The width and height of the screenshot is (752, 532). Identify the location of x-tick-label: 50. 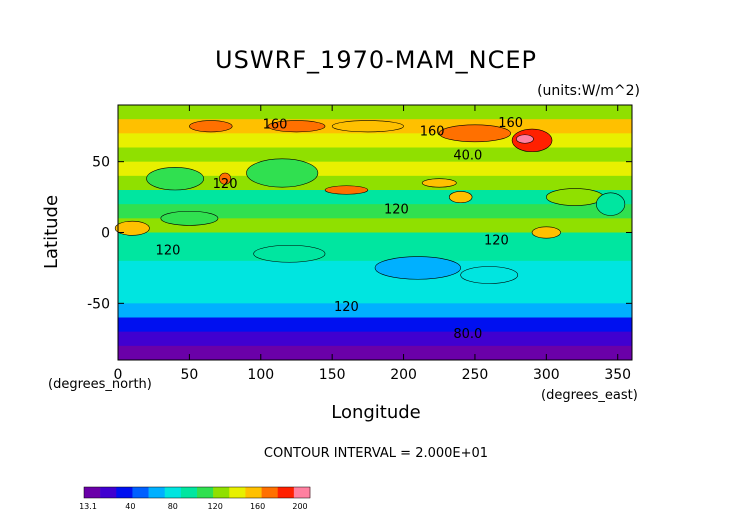
(189, 375).